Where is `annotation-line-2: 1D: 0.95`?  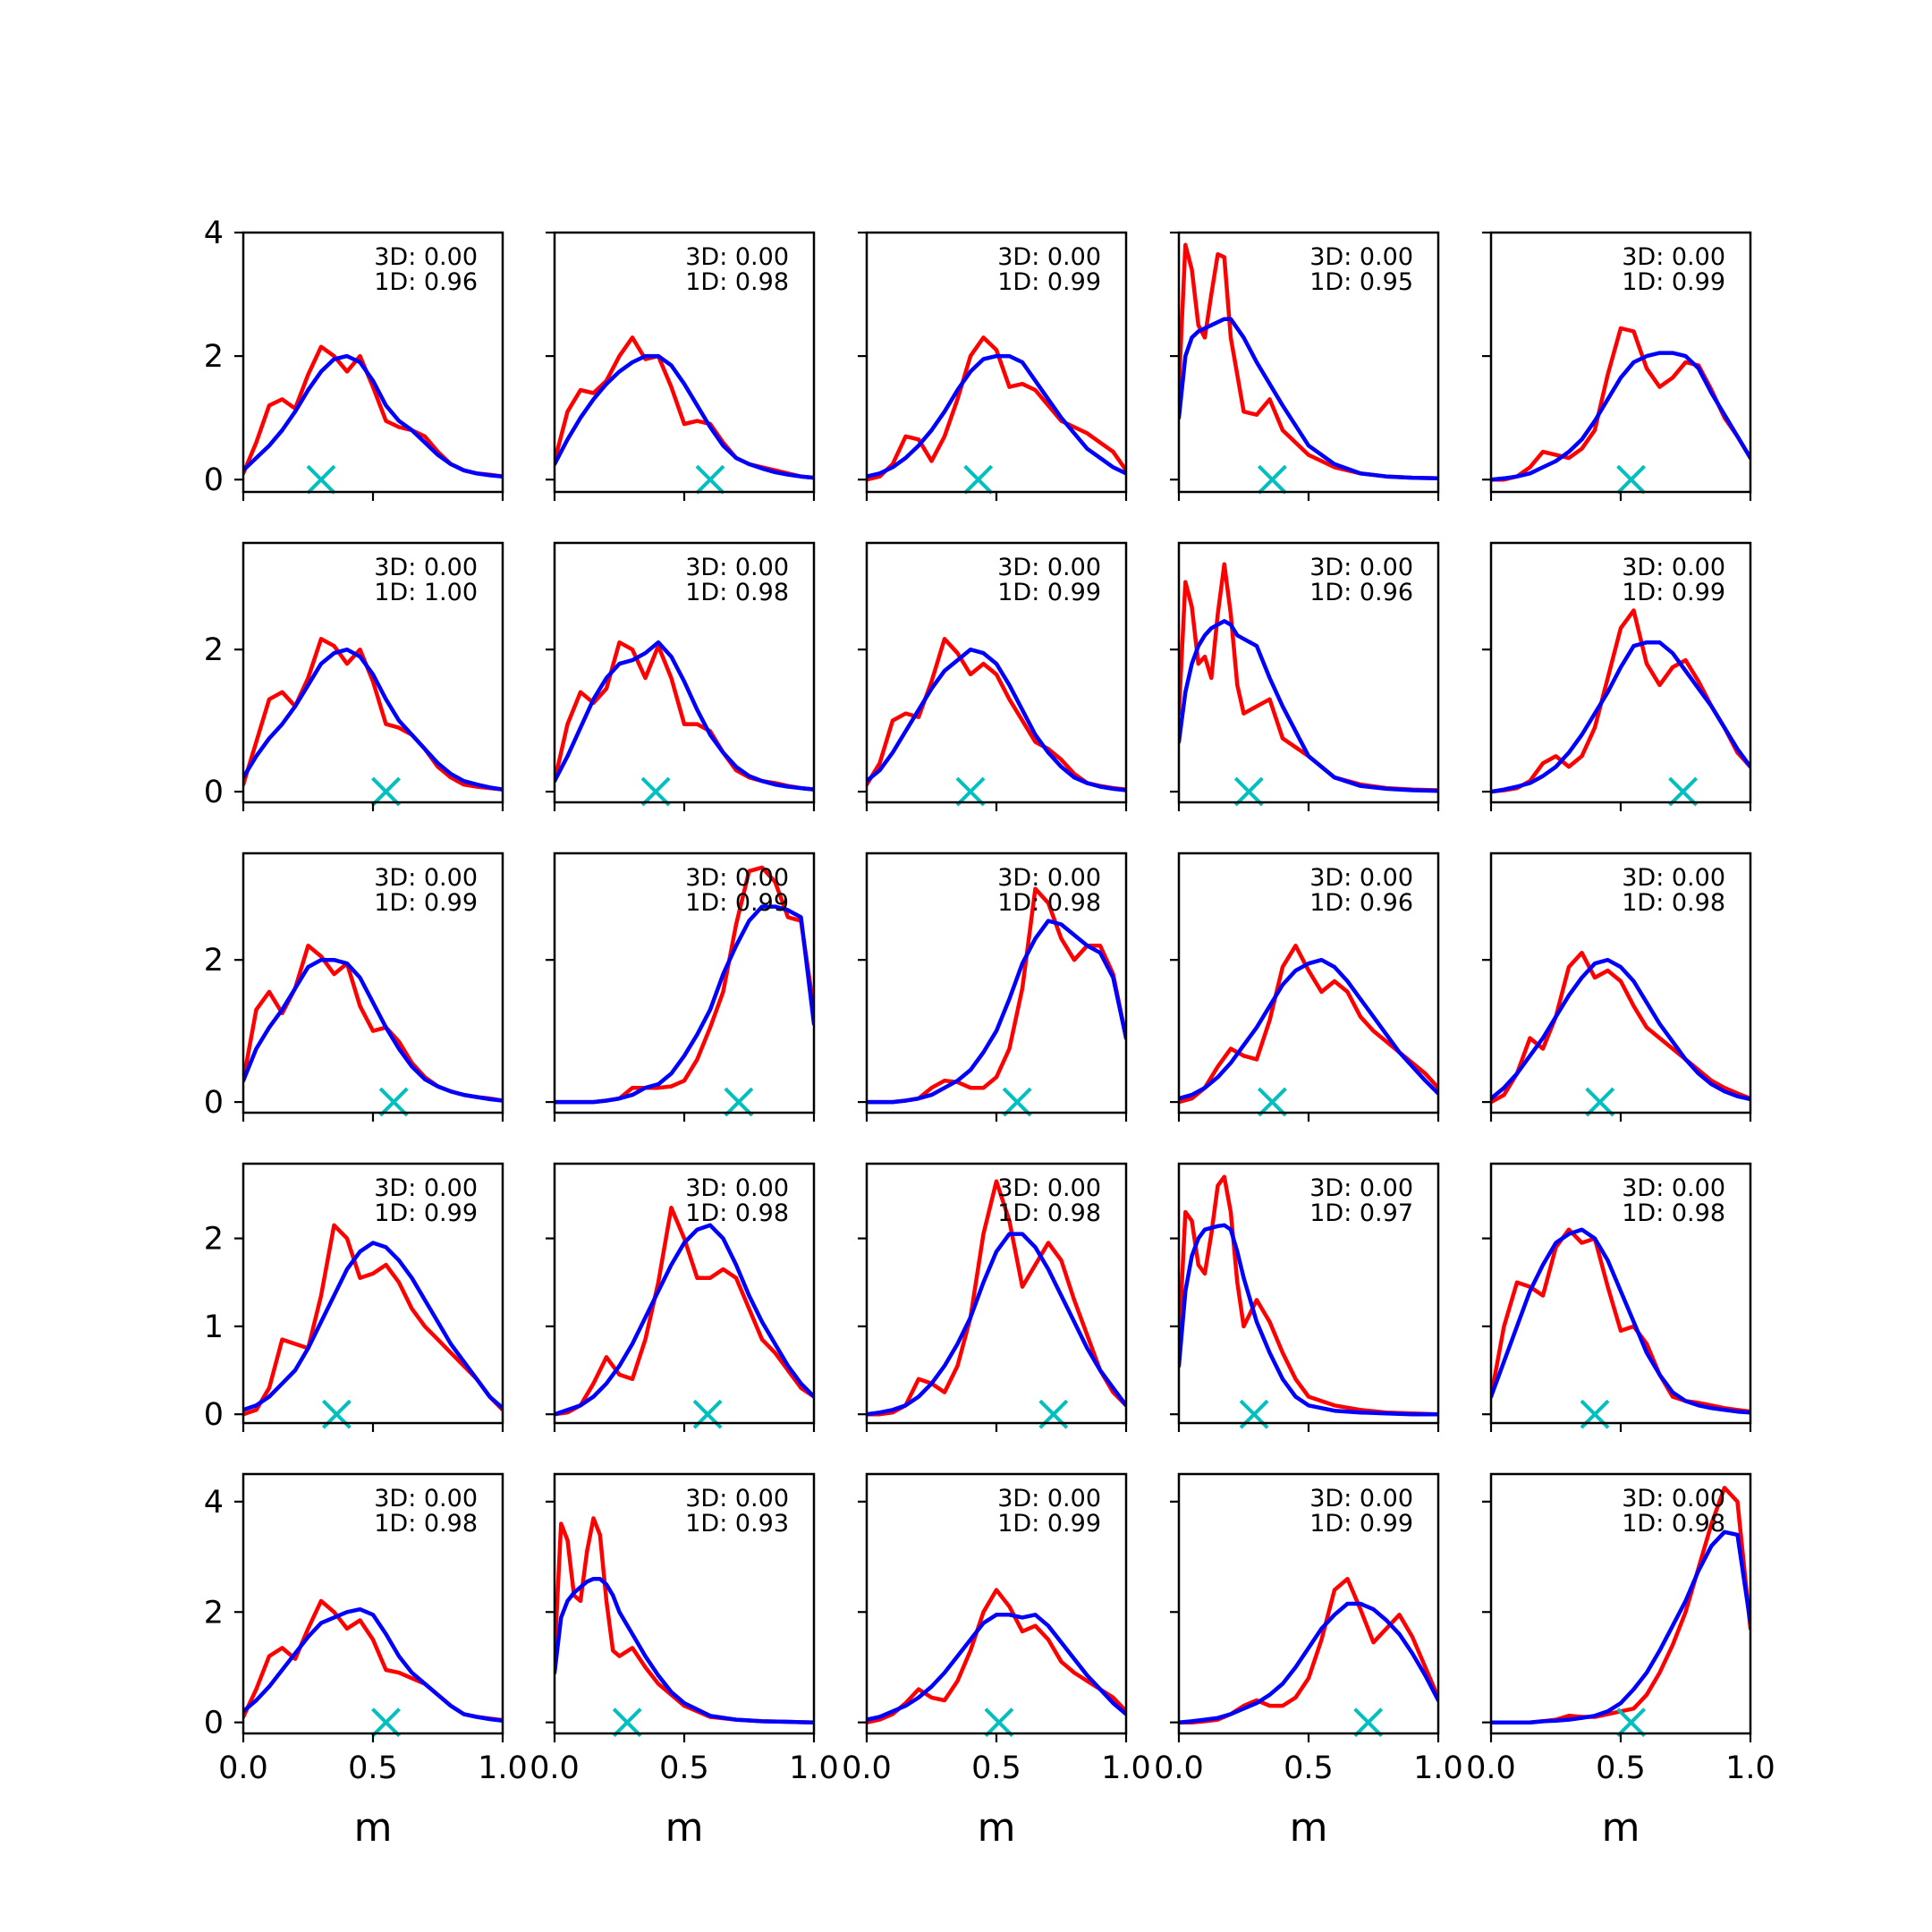 annotation-line-2: 1D: 0.95 is located at coordinates (1361, 282).